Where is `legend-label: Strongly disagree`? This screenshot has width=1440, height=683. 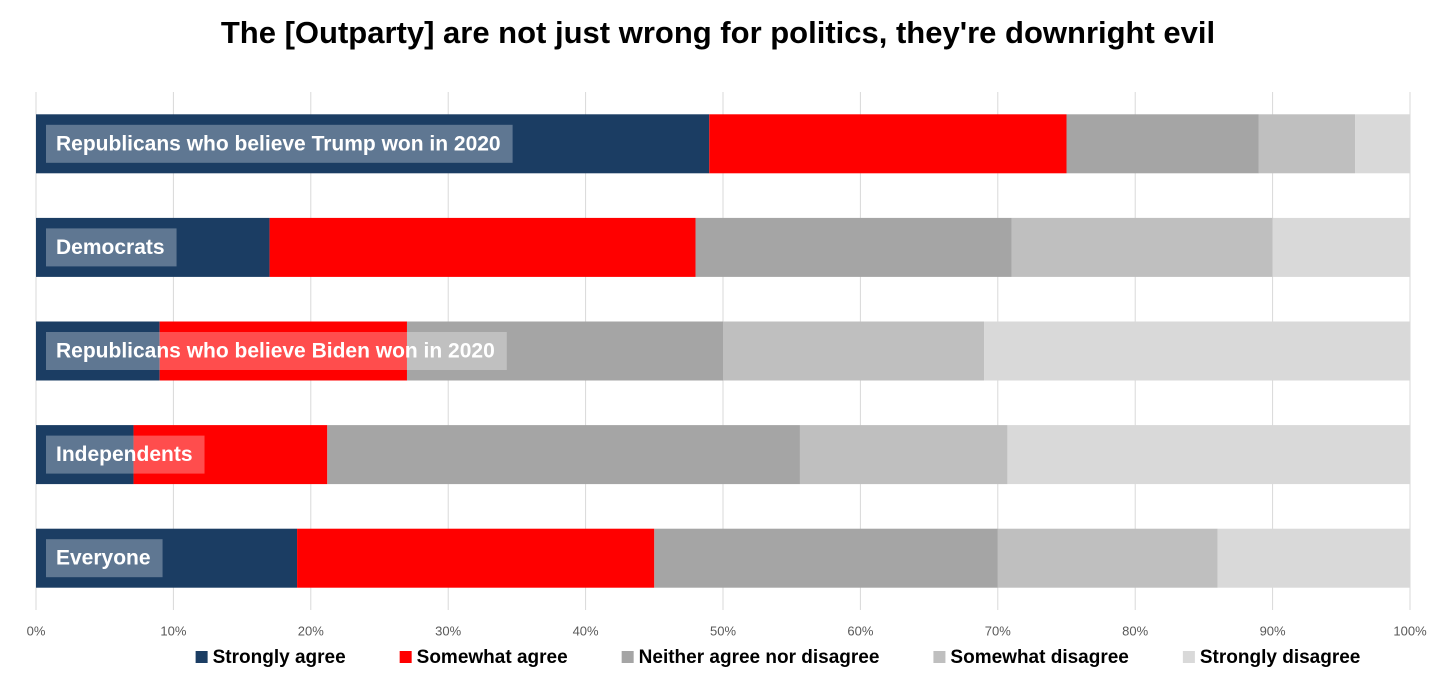 legend-label: Strongly disagree is located at coordinates (1280, 657).